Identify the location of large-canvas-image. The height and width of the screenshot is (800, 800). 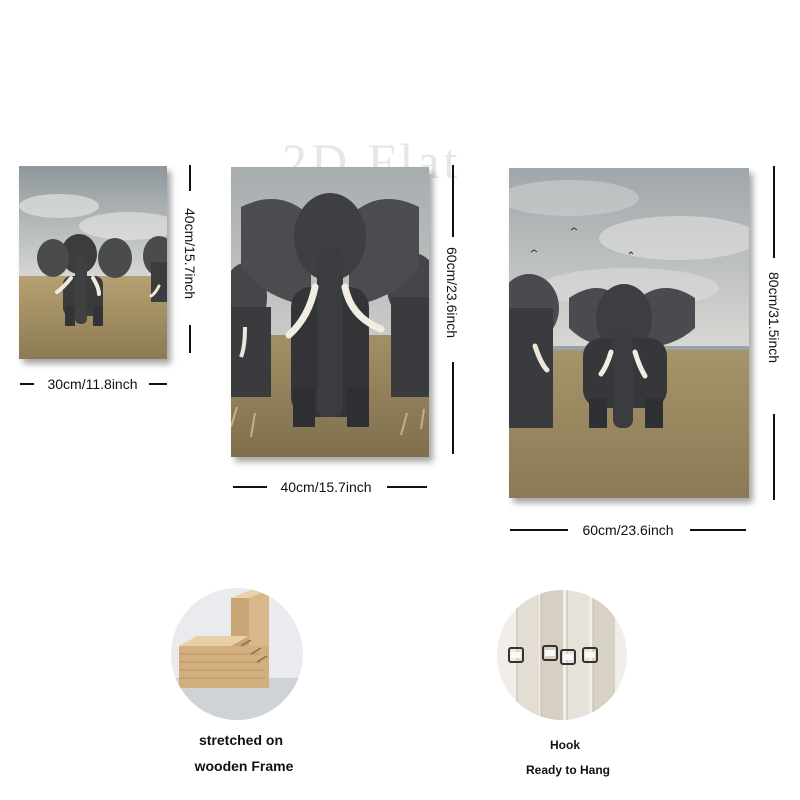
(629, 333).